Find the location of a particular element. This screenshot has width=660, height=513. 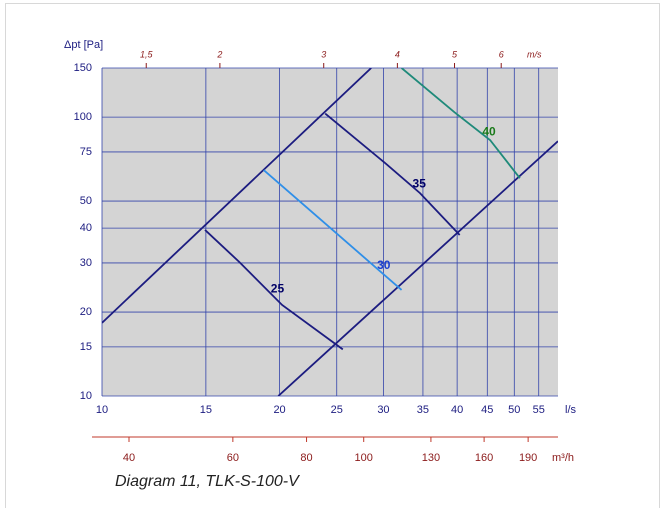

top-axis-label: m/s is located at coordinates (534, 54).